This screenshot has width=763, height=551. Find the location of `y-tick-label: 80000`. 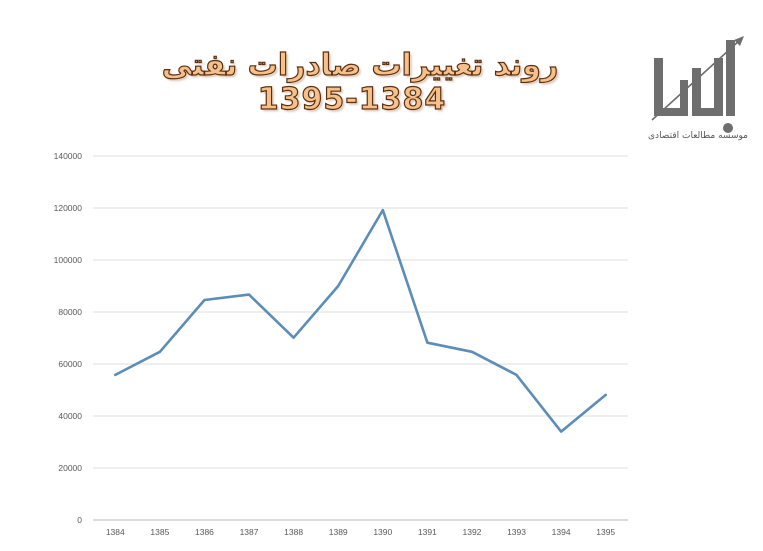

y-tick-label: 80000 is located at coordinates (70, 312).